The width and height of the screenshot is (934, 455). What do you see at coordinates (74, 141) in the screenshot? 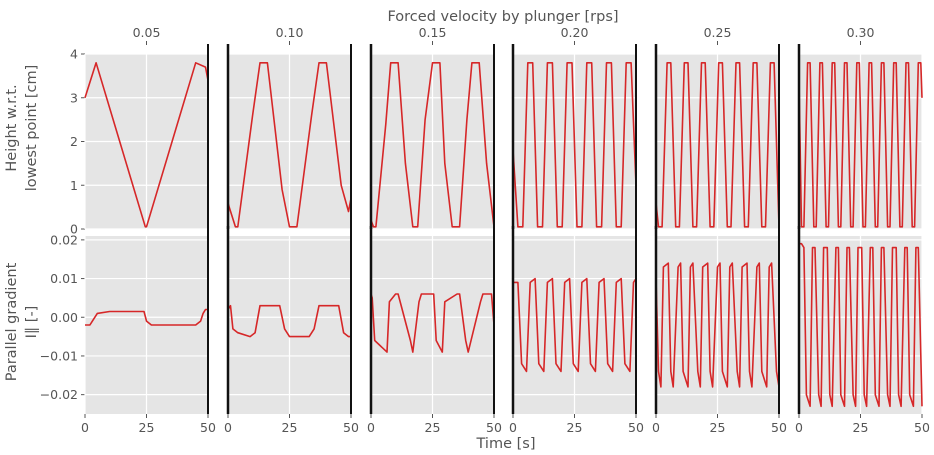
I see `ytick-label-height-2: 2` at bounding box center [74, 141].